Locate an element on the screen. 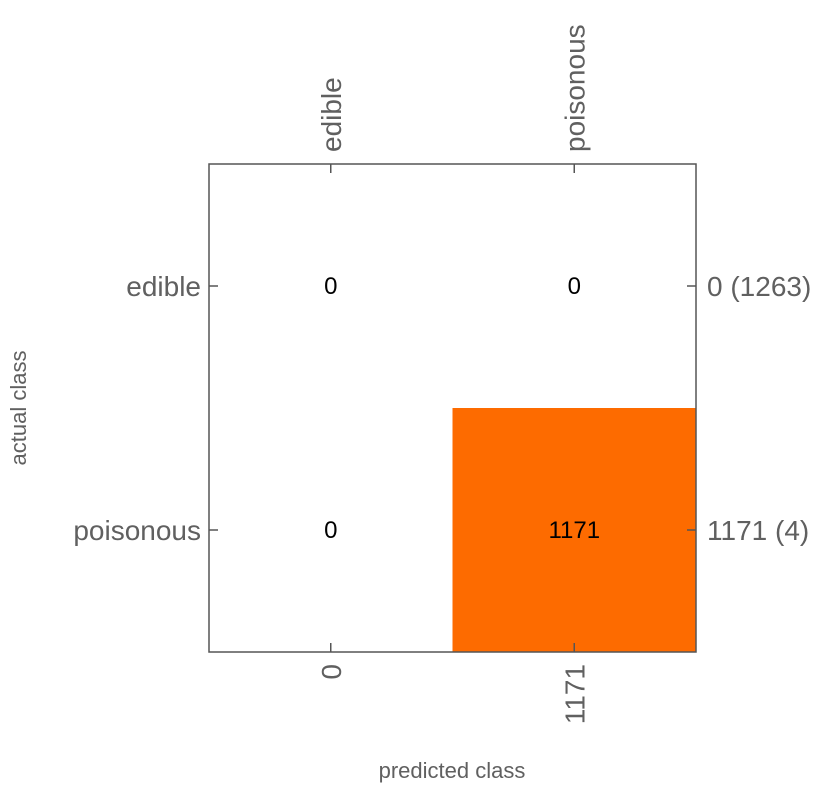 This screenshot has height=792, width=834. row-total-0: 0 (1263) is located at coordinates (759, 286).